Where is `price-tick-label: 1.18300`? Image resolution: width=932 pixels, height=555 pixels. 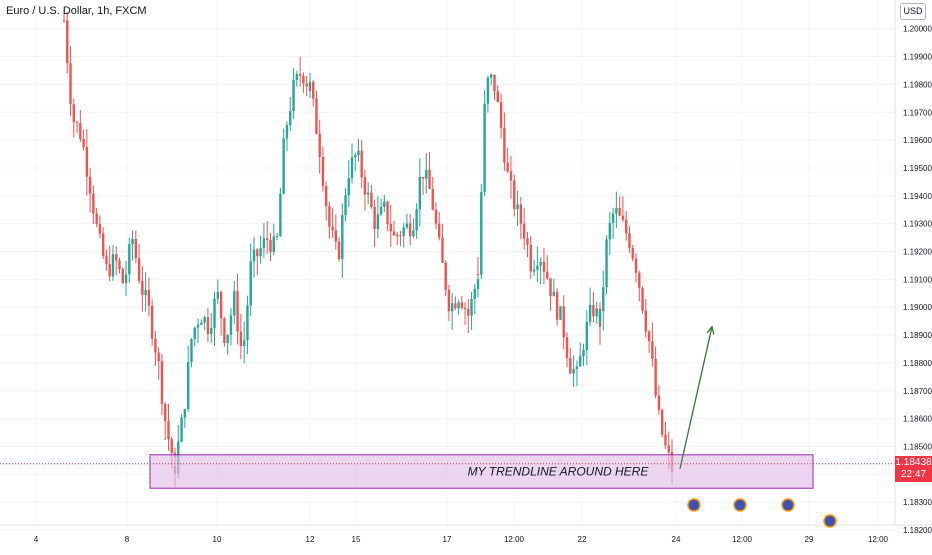
price-tick-label: 1.18300 is located at coordinates (917, 502).